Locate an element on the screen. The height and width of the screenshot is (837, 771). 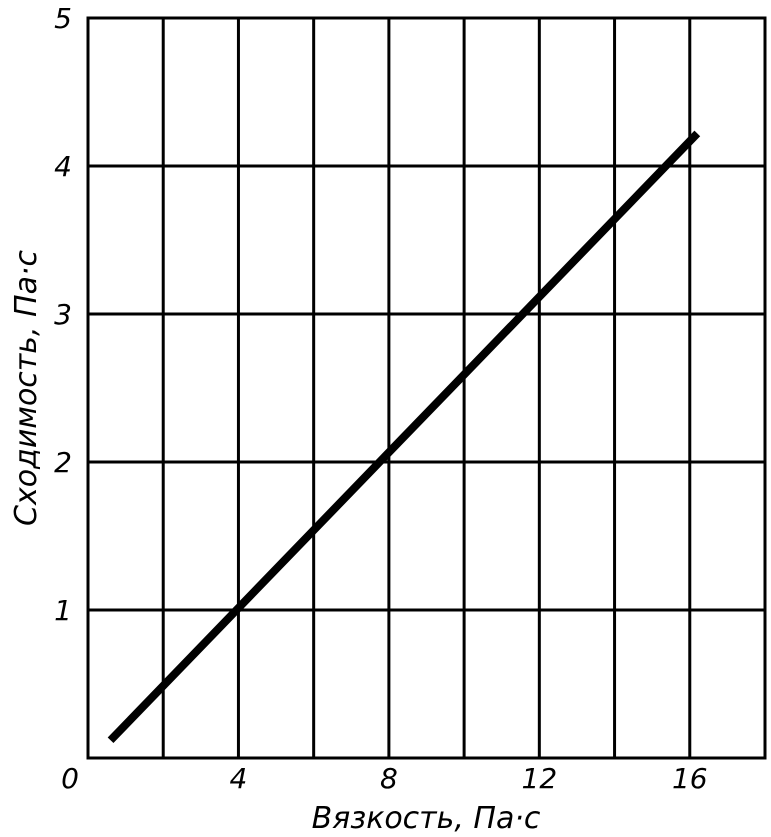
x-tick-label: 4 is located at coordinates (239, 778).